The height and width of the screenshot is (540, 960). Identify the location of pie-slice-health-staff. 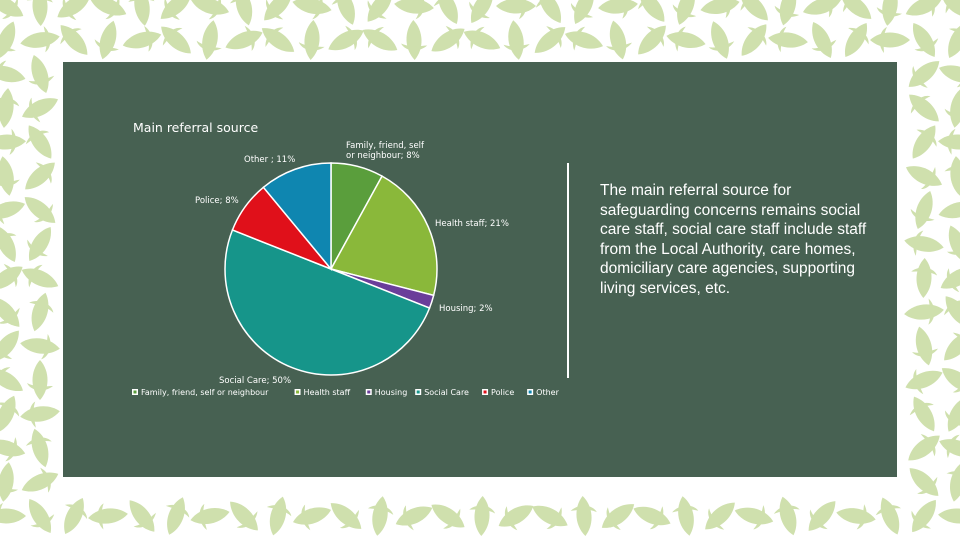
(383, 236).